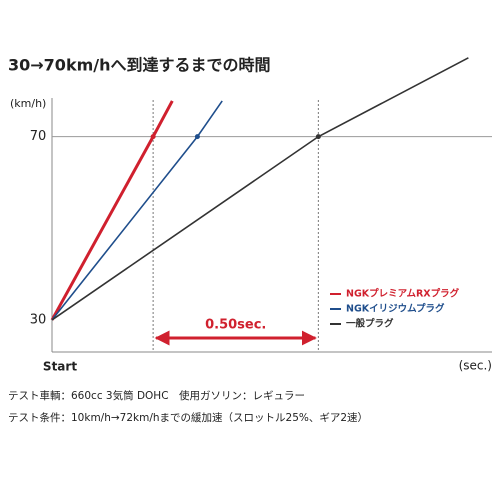 The width and height of the screenshot is (500, 500). Describe the element at coordinates (403, 294) in the screenshot. I see `legend-label: NGKプレミアムRXプラグ` at that location.